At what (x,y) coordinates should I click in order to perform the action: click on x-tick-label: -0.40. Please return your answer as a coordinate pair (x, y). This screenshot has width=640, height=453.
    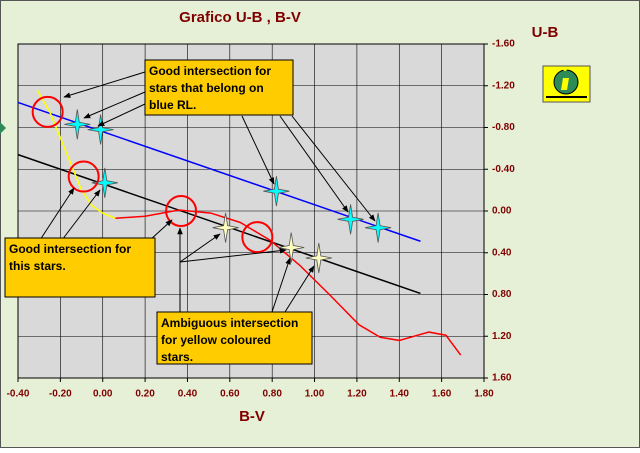
    Looking at the image, I should click on (18, 394).